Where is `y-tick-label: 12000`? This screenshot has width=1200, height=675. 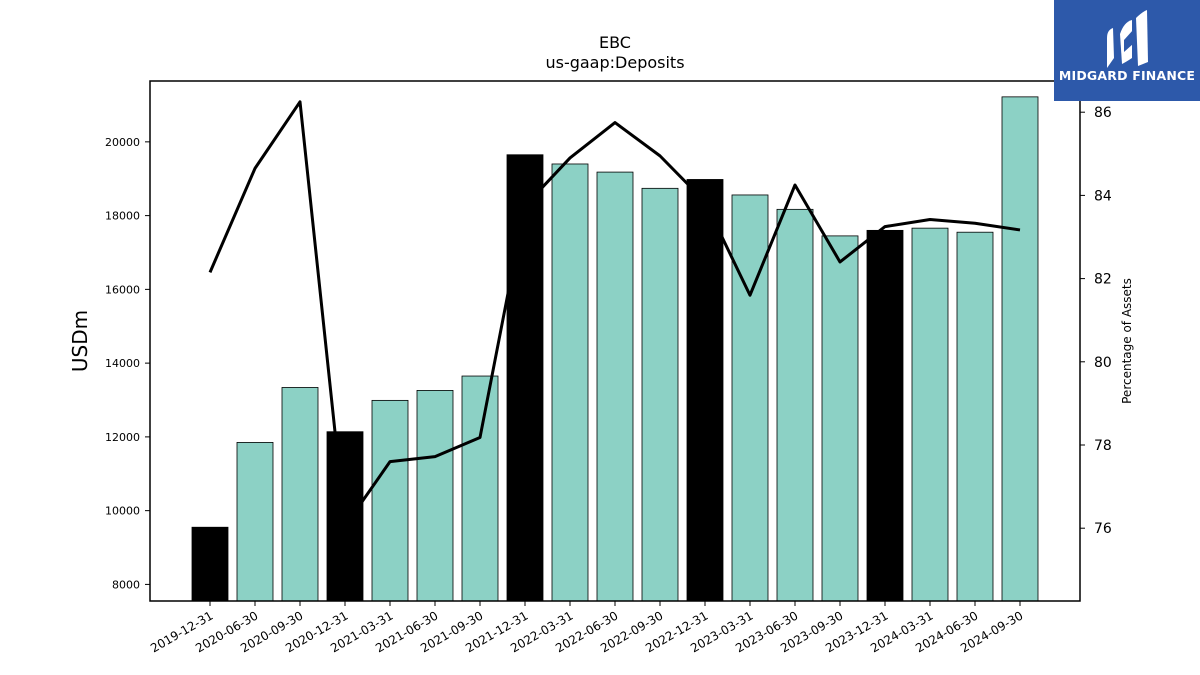
y-tick-label: 12000 is located at coordinates (122, 437).